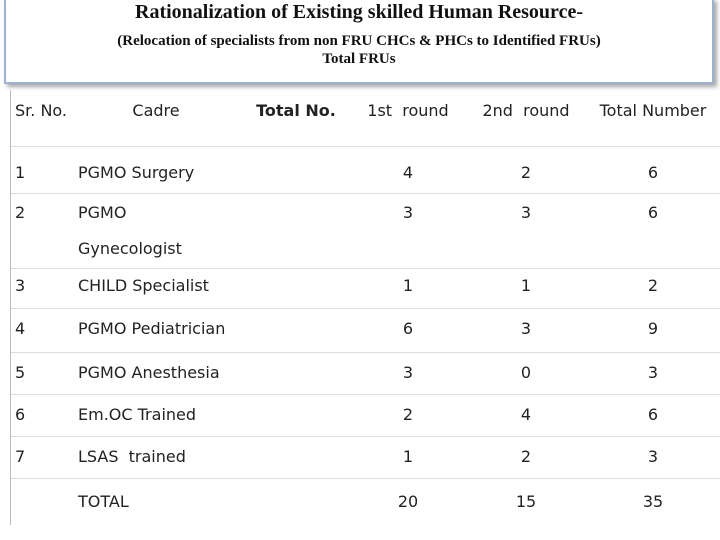 The height and width of the screenshot is (540, 720). What do you see at coordinates (41, 110) in the screenshot?
I see `column-header: Sr. No.` at bounding box center [41, 110].